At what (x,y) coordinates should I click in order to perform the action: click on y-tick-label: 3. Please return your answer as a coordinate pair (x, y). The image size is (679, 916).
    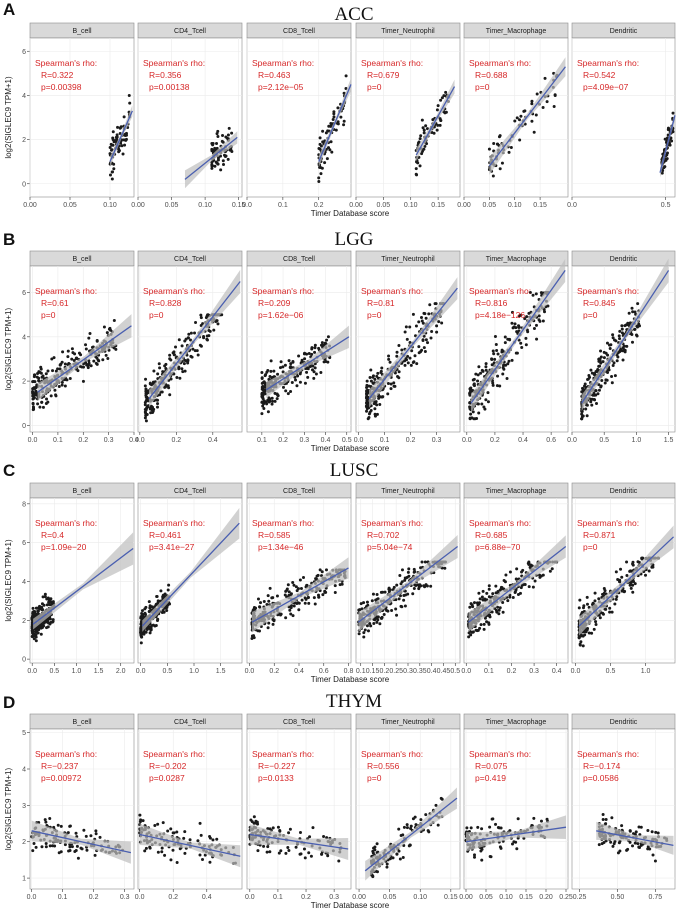
    Looking at the image, I should click on (24, 806).